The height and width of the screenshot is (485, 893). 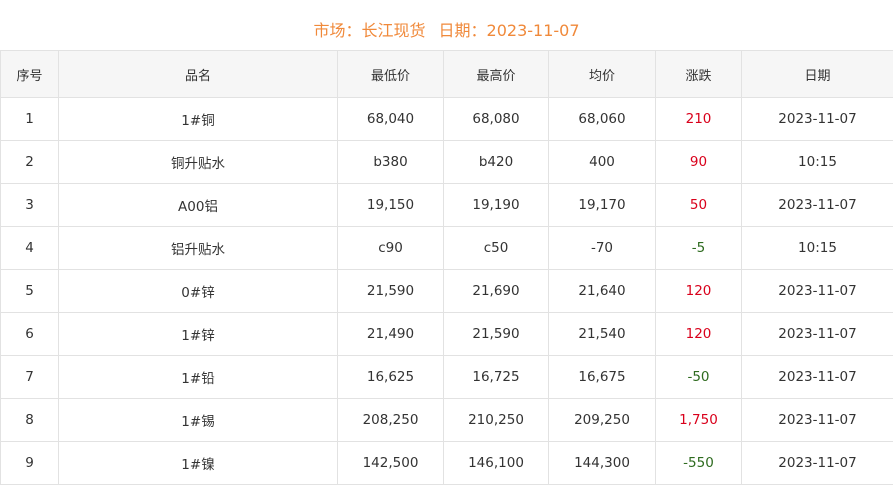 What do you see at coordinates (391, 74) in the screenshot?
I see `col-header-low: 最低价` at bounding box center [391, 74].